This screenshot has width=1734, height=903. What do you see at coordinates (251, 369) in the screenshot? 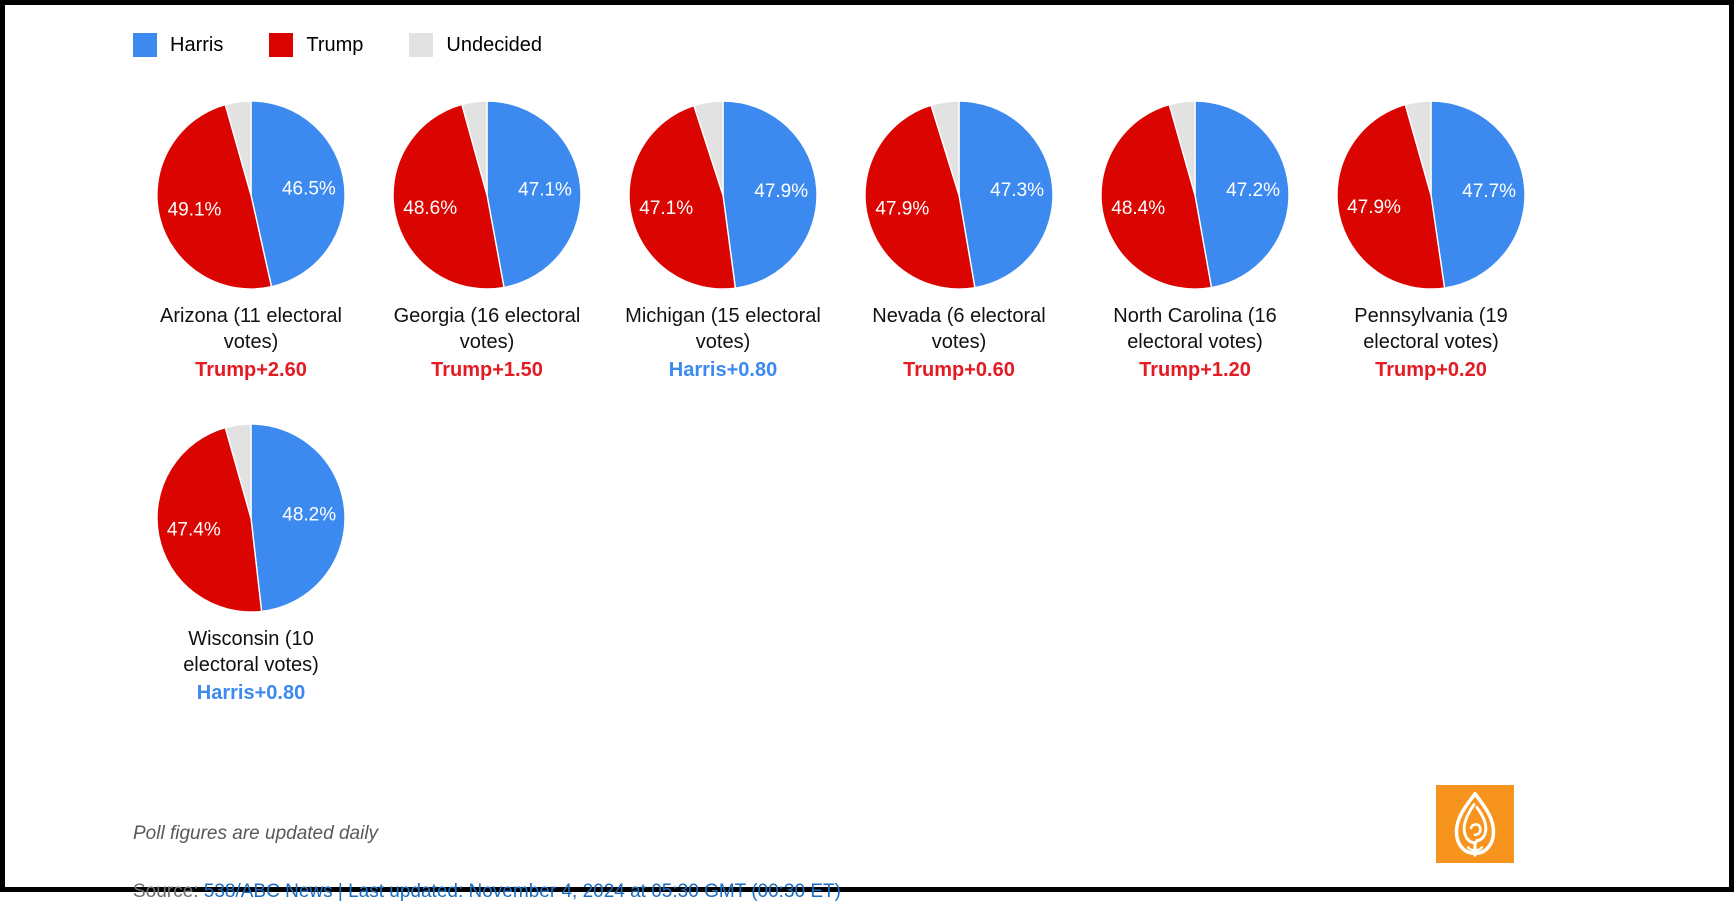
I see `state-margin: Trump+2.60` at bounding box center [251, 369].